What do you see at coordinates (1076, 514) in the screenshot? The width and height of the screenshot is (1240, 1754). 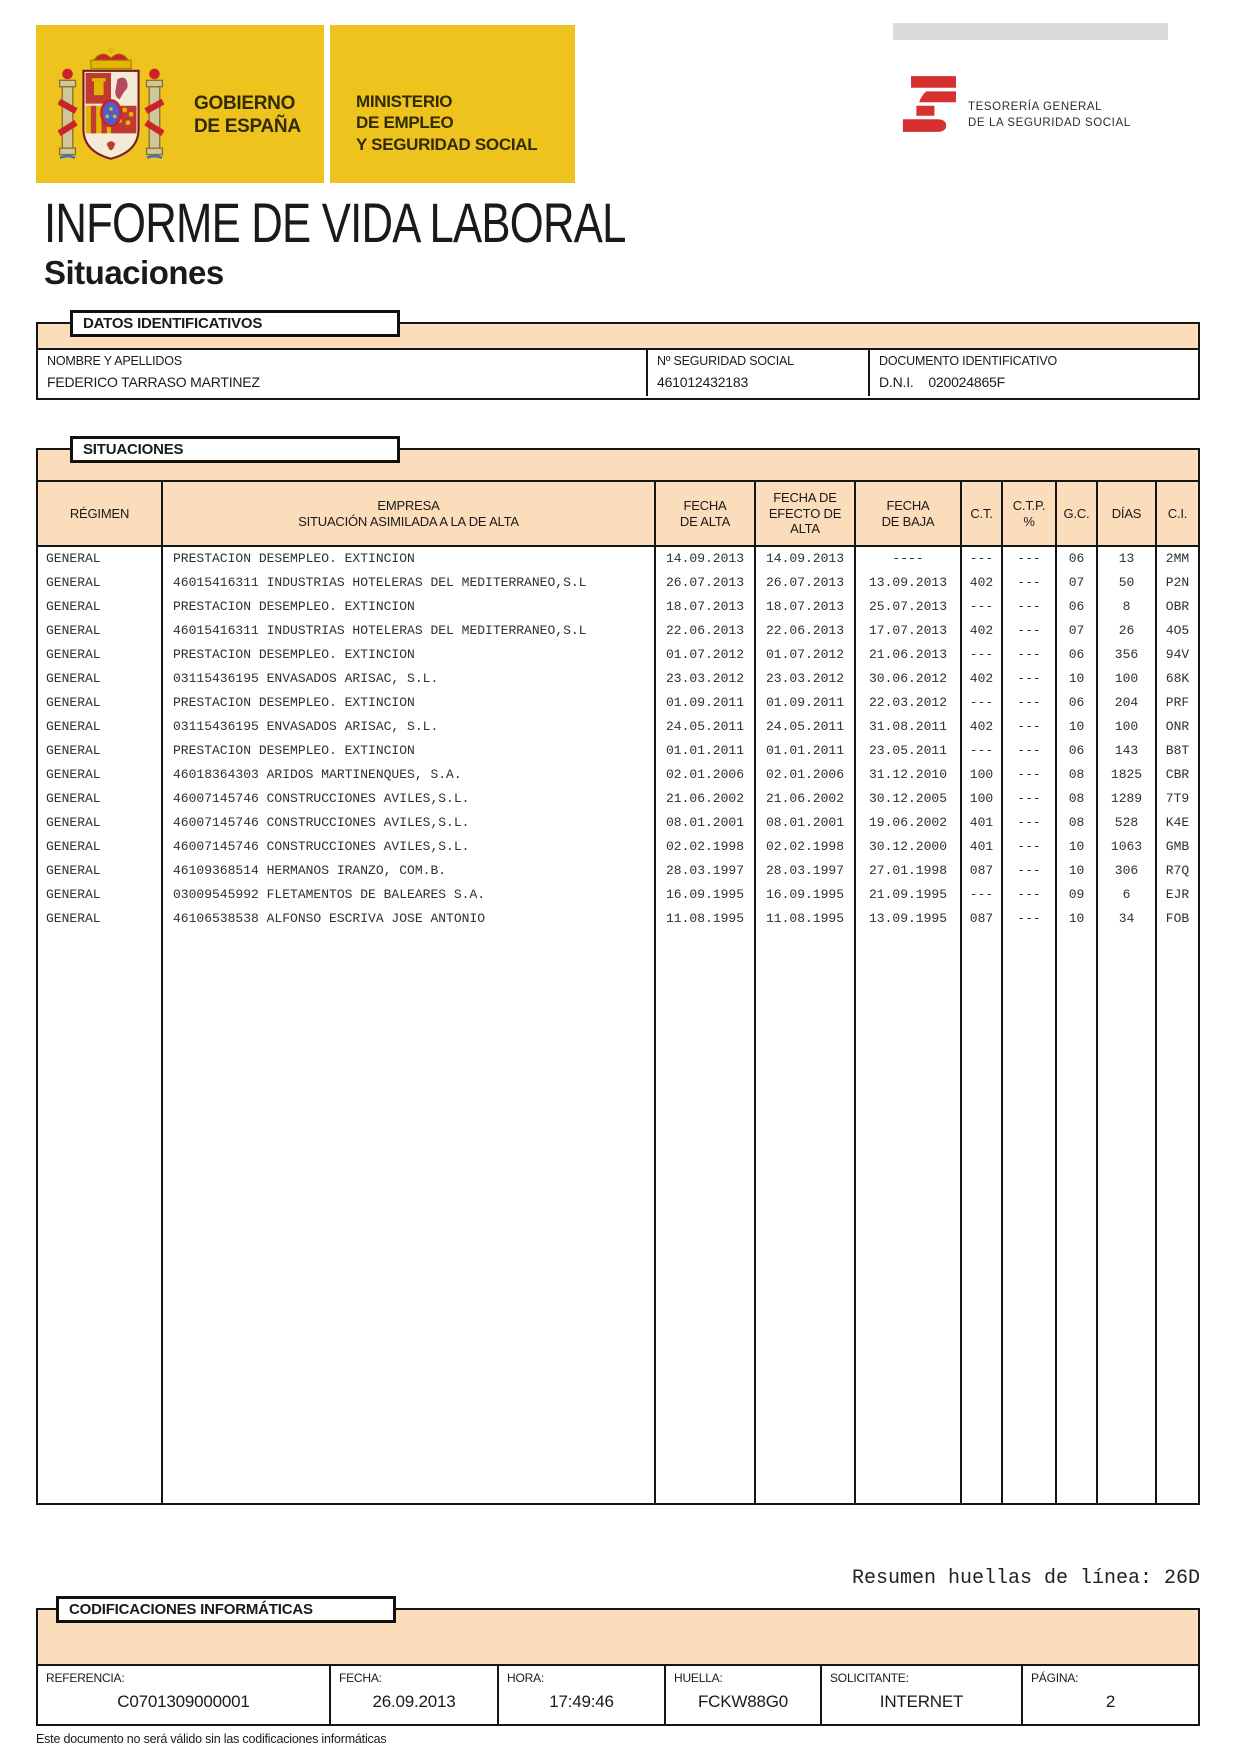 I see `column-header: G.C.` at bounding box center [1076, 514].